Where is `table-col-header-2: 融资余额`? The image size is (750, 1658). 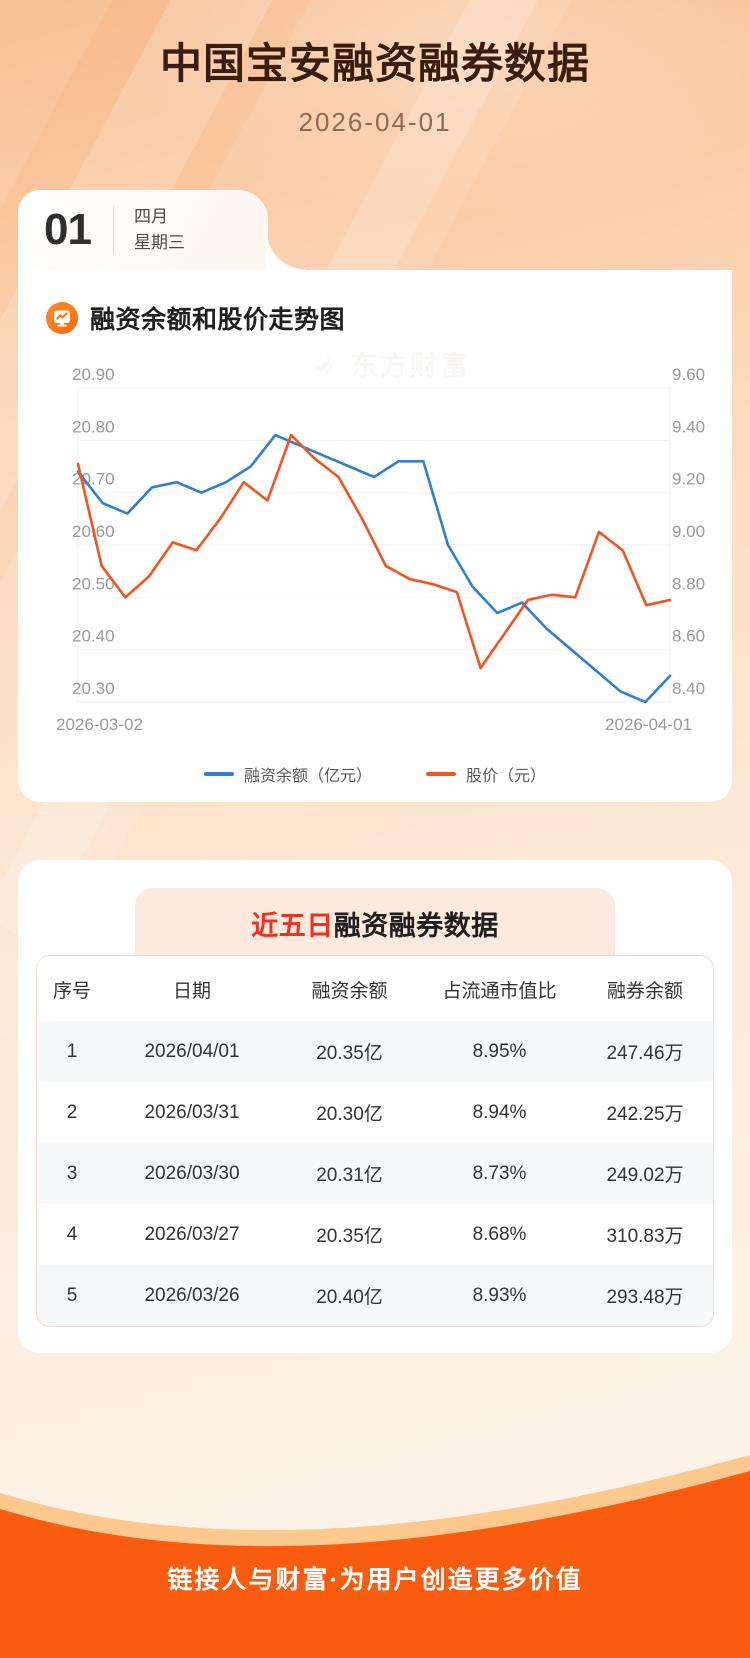
table-col-header-2: 融资余额 is located at coordinates (349, 991).